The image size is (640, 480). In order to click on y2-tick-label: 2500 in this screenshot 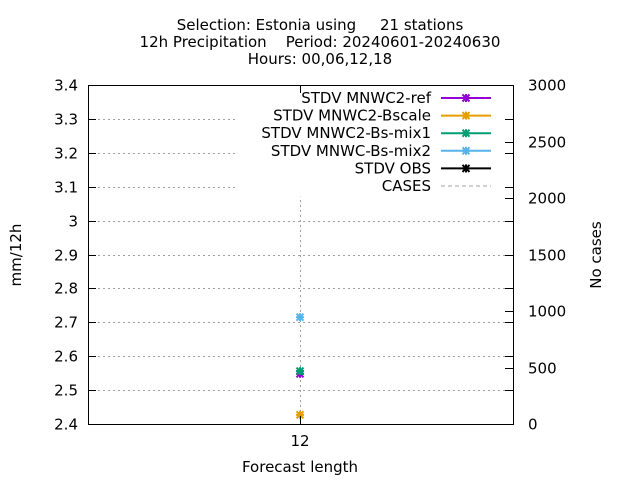, I will do `click(547, 143)`.